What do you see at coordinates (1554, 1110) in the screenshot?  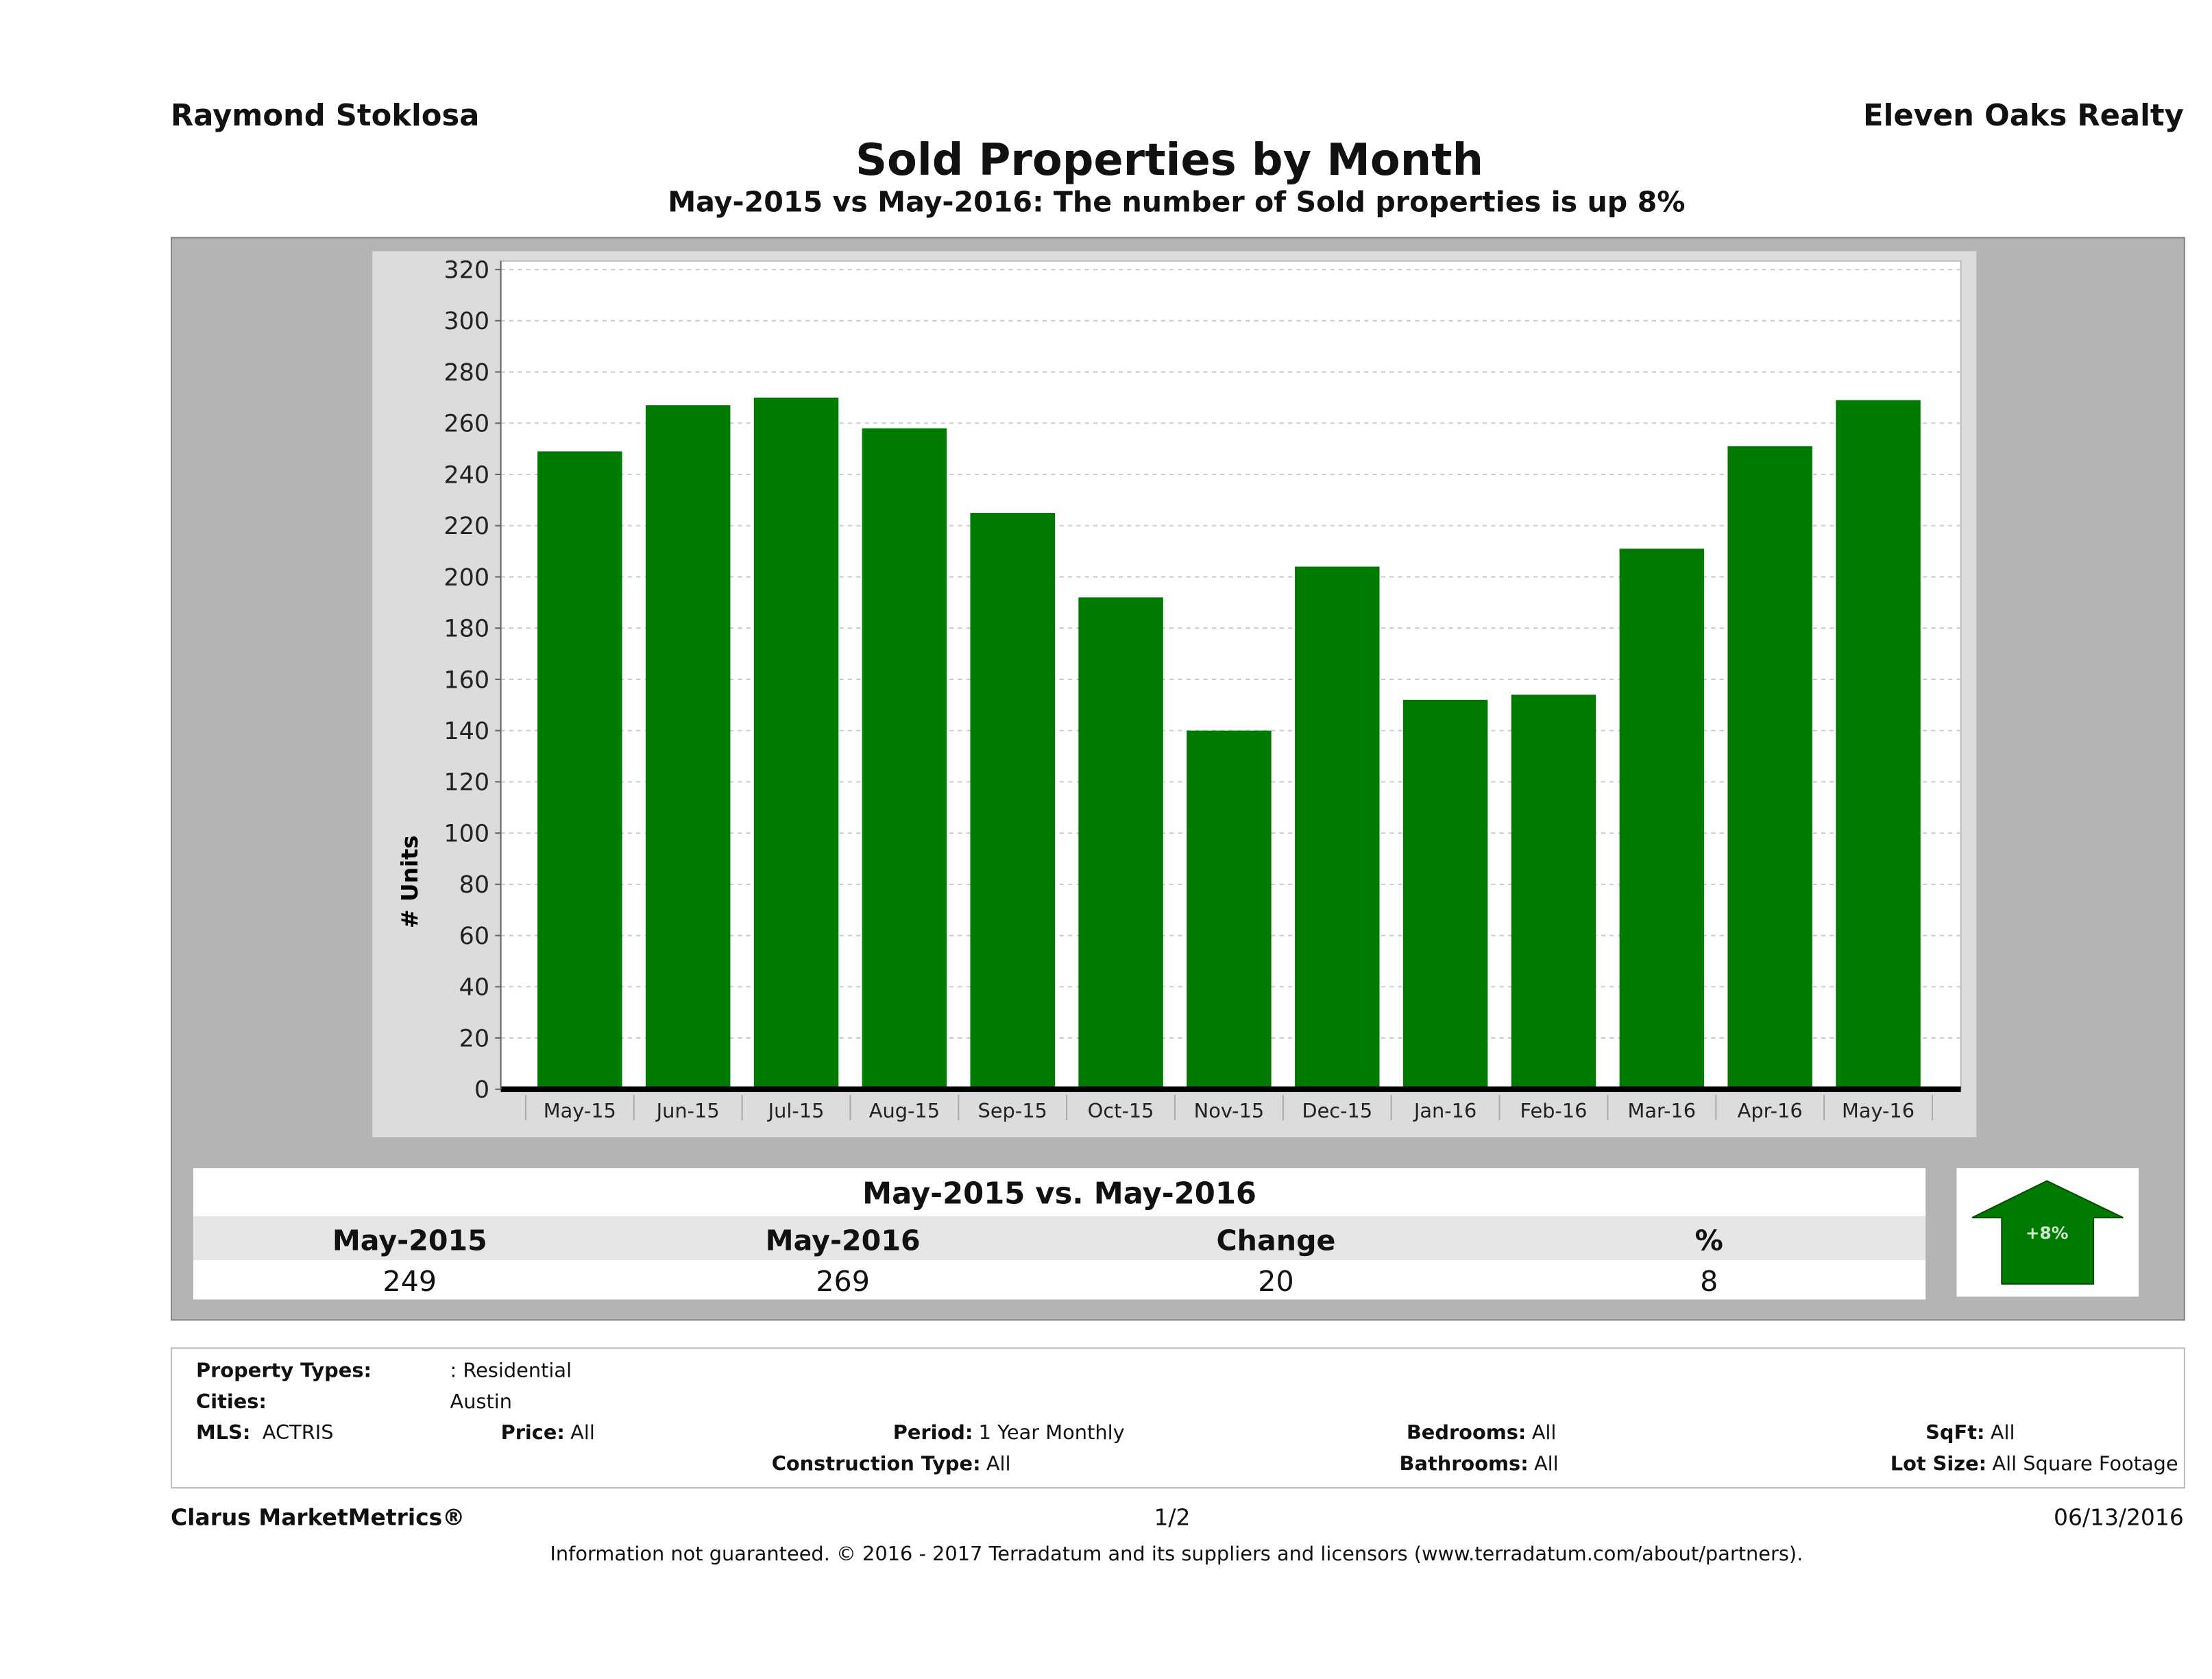 I see `x-tick-label: Feb-16` at bounding box center [1554, 1110].